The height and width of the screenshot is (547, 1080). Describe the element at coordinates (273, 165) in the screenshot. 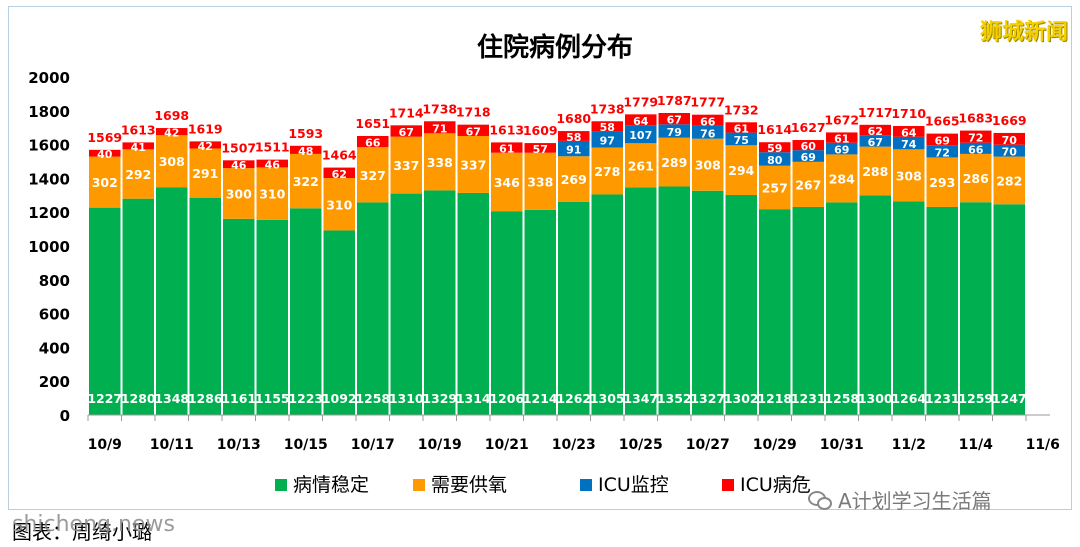

I see `bar-value-label: 46` at that location.